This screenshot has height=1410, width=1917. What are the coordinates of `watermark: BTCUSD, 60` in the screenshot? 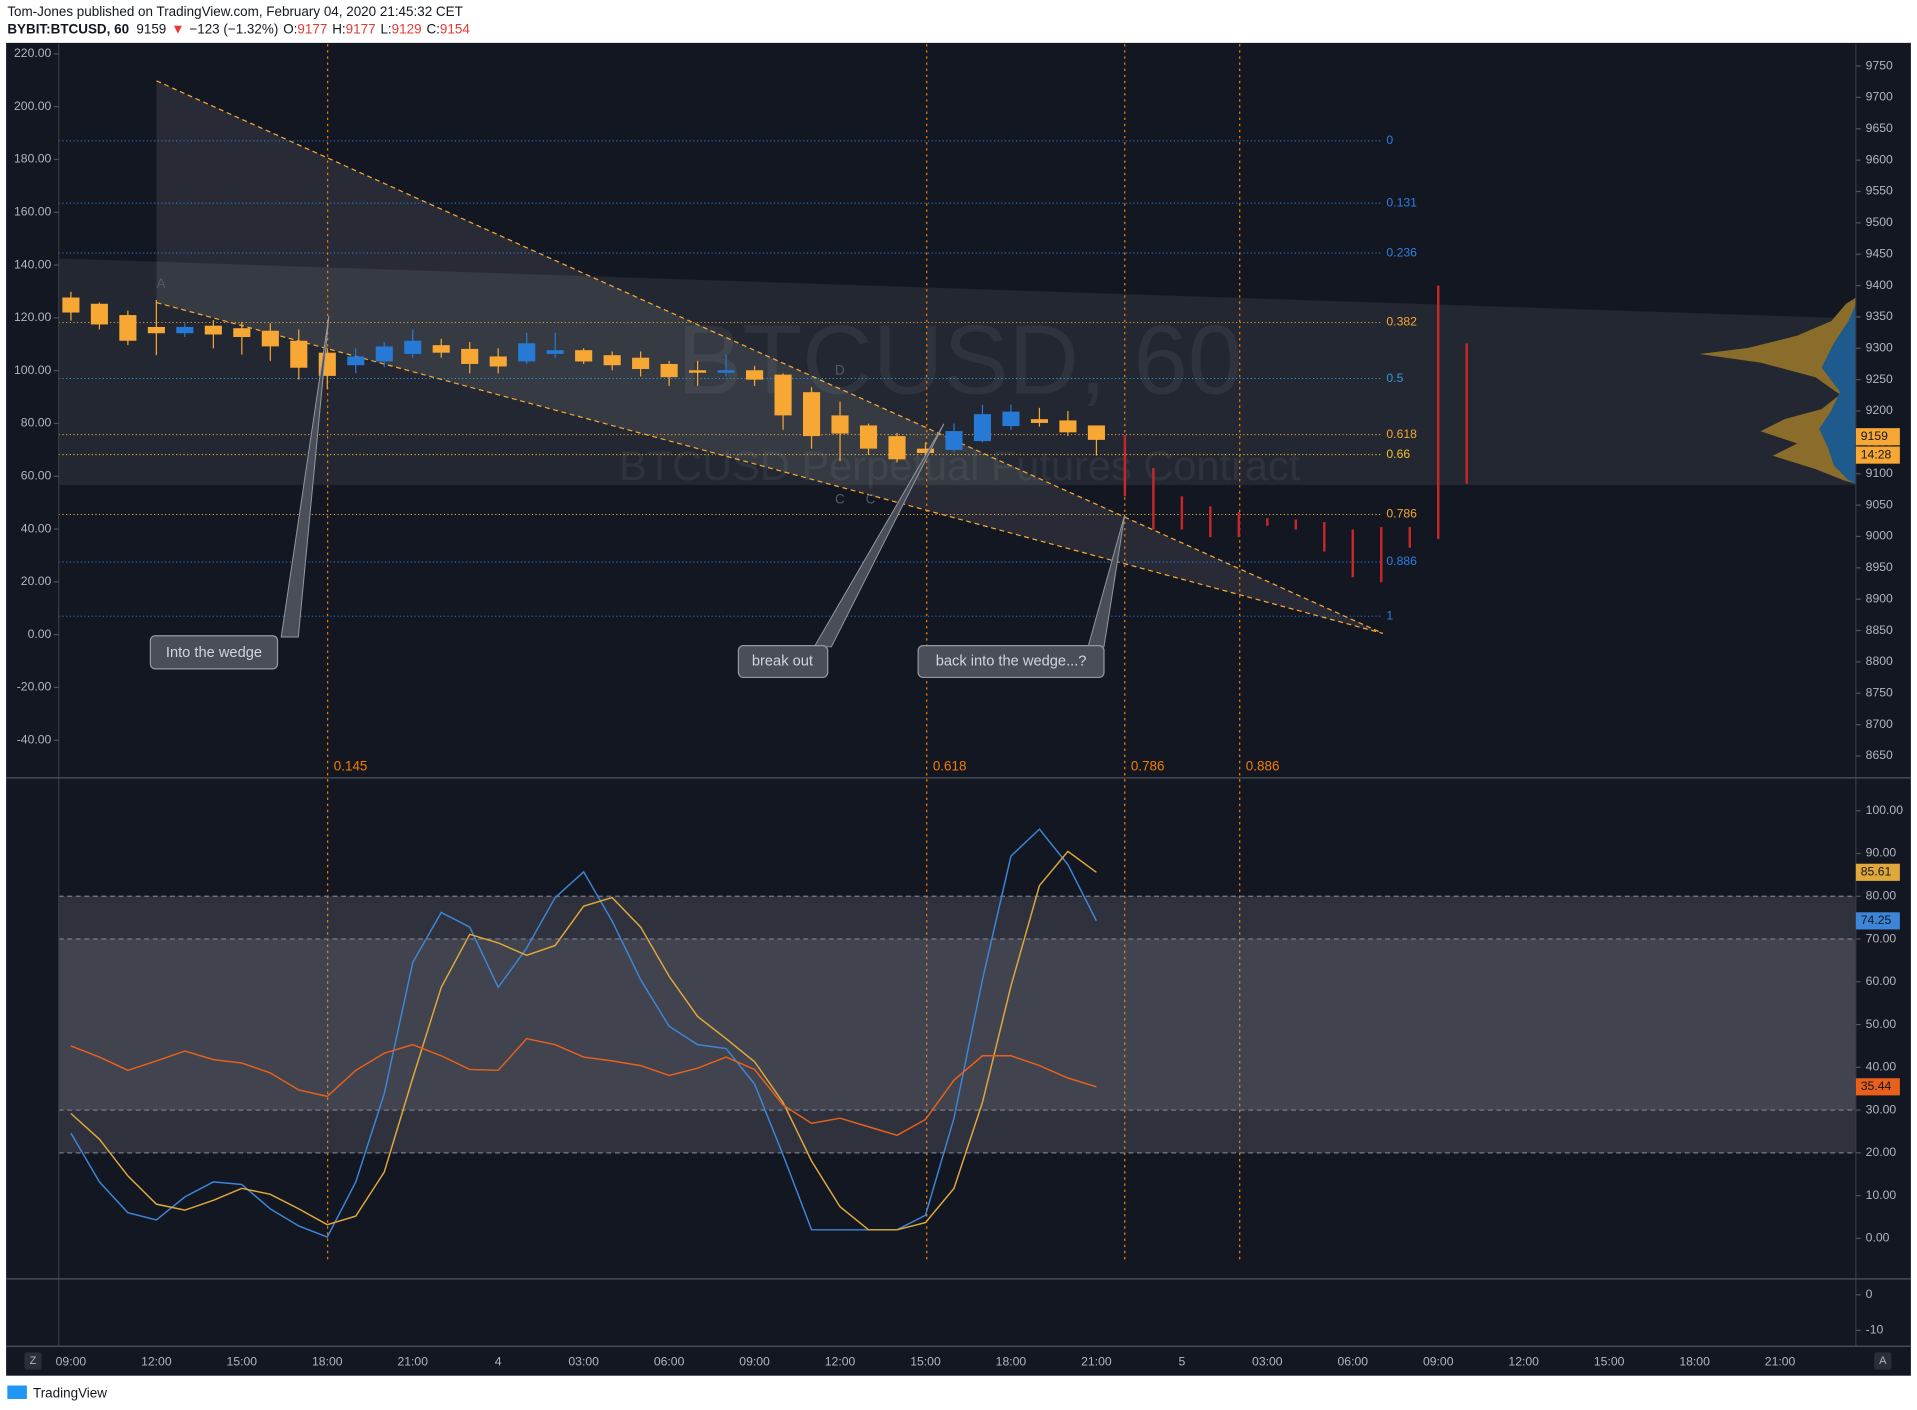 It's located at (959, 359).